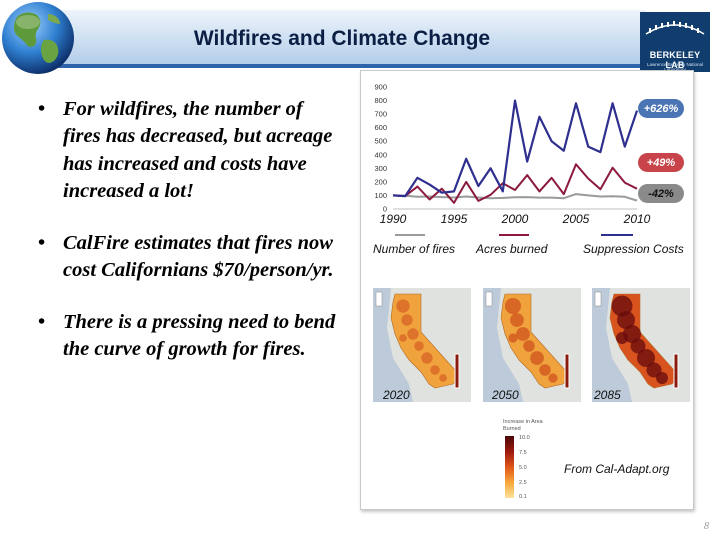 Image resolution: width=720 pixels, height=540 pixels. I want to click on map-2085-graphic, so click(641, 345).